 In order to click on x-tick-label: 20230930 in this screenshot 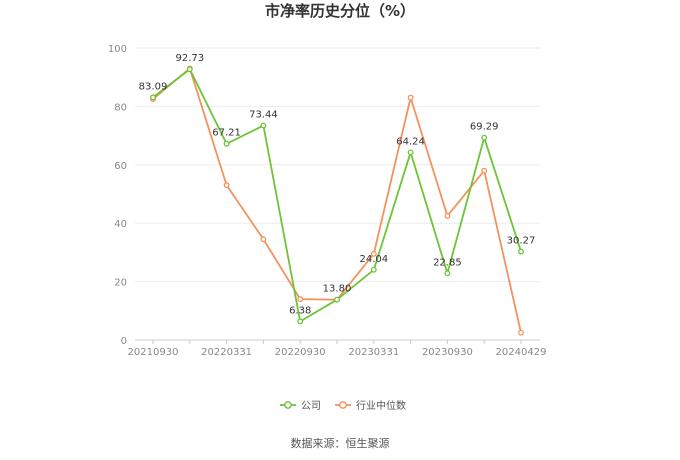, I will do `click(447, 352)`.